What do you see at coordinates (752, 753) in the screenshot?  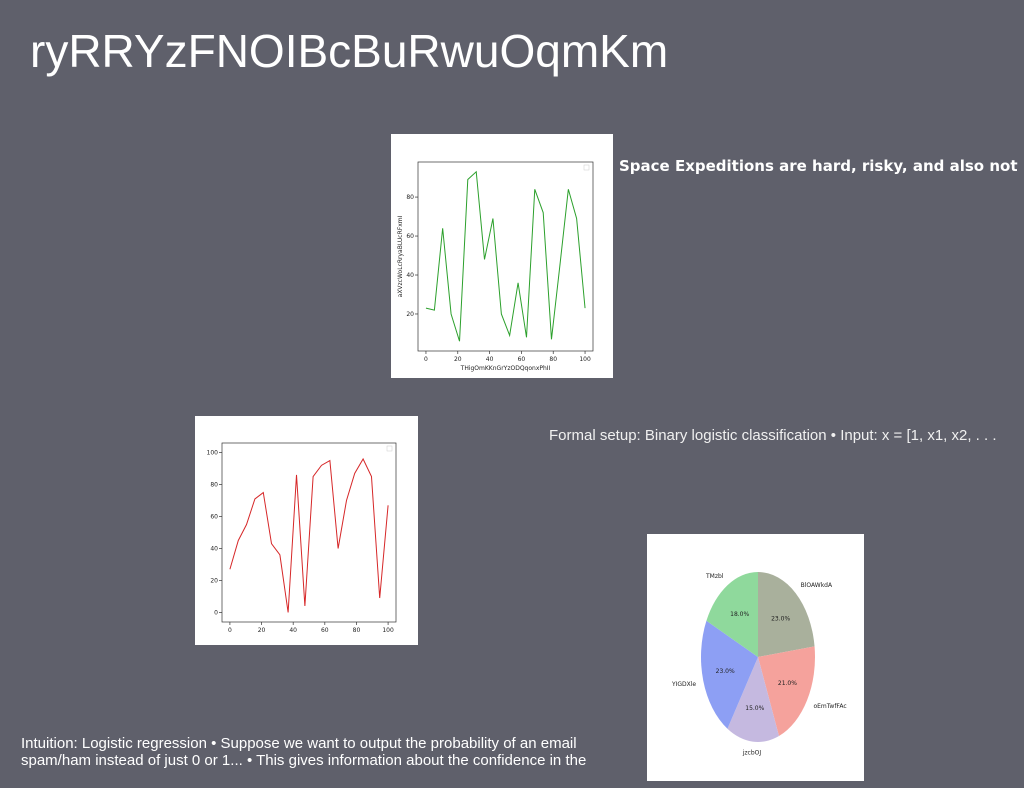 I see `slice-label: jzcbOJ` at bounding box center [752, 753].